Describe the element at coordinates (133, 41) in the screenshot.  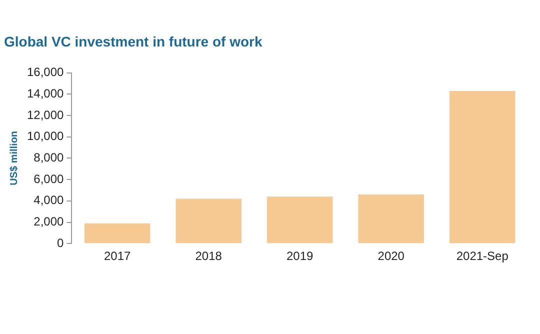
I see `chart-title: Global VC investment in future of work` at that location.